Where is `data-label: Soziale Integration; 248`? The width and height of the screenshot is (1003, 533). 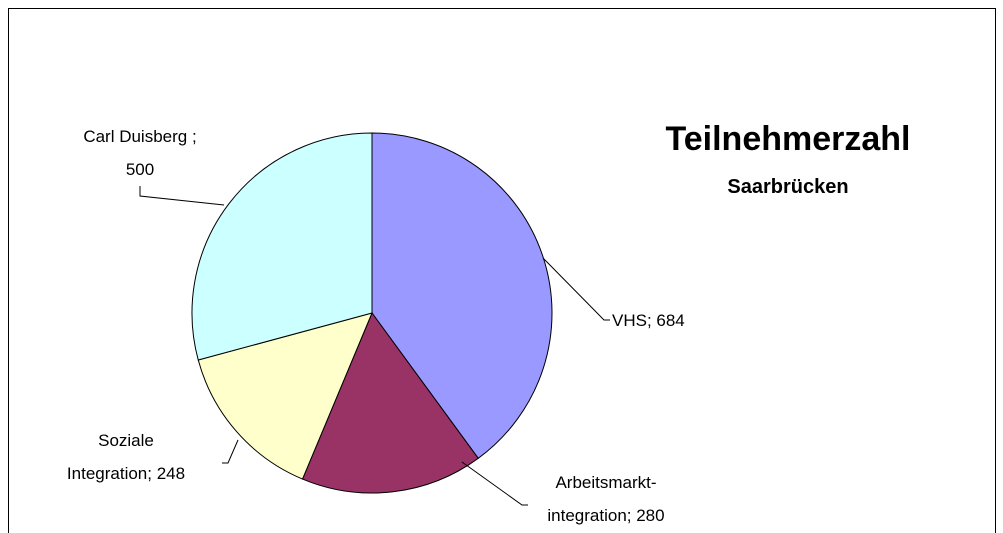
data-label: Soziale Integration; 248 is located at coordinates (126, 457).